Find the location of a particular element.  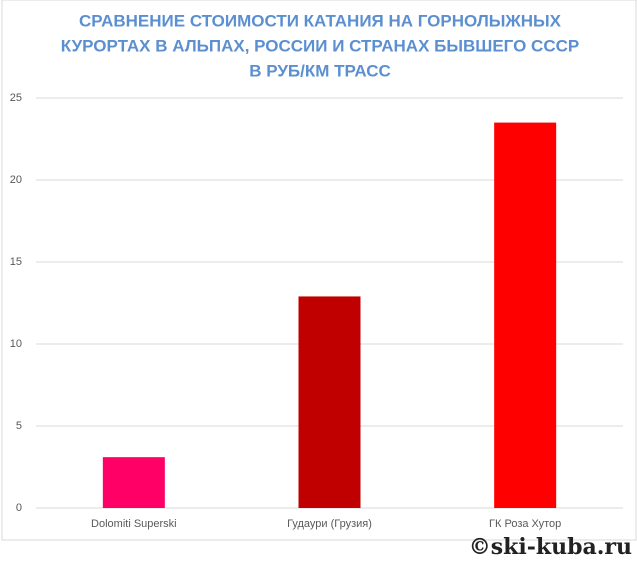

x-tick-label: Dolomiti Superski is located at coordinates (134, 524).